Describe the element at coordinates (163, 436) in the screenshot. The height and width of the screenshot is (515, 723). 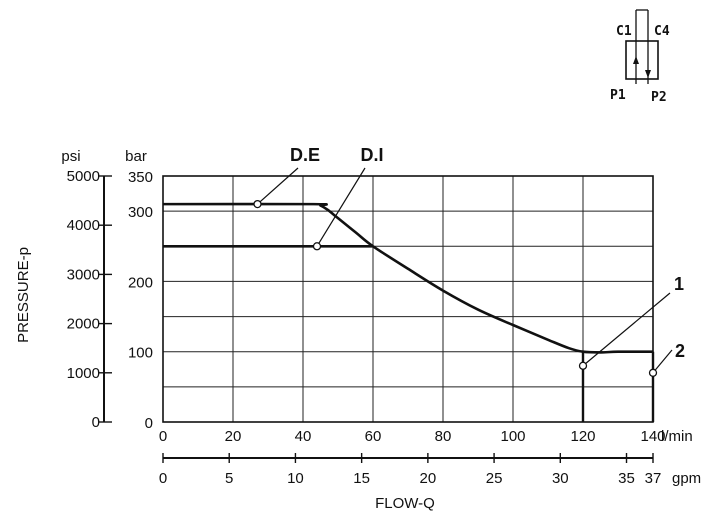
I see `x-tick-label: 0` at that location.